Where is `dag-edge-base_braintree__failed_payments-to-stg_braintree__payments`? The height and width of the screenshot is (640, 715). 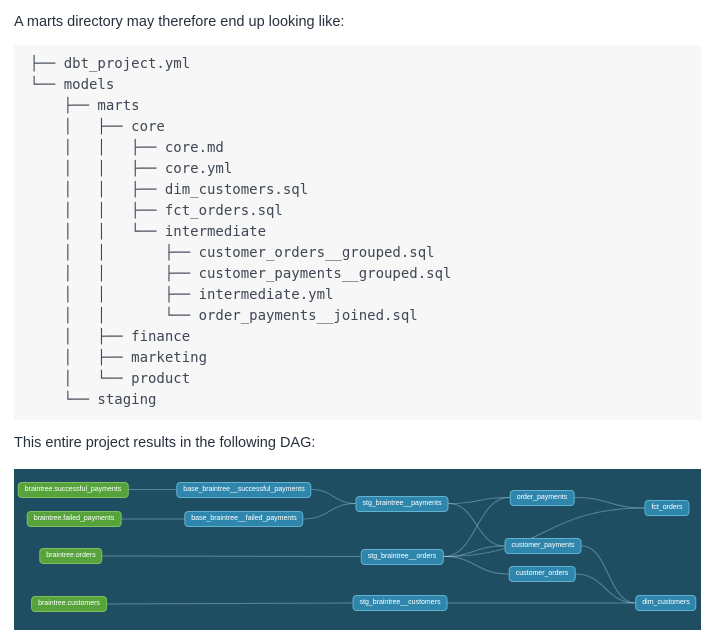
dag-edge-base_braintree__failed_payments-to-stg_braintree__payments is located at coordinates (329, 511).